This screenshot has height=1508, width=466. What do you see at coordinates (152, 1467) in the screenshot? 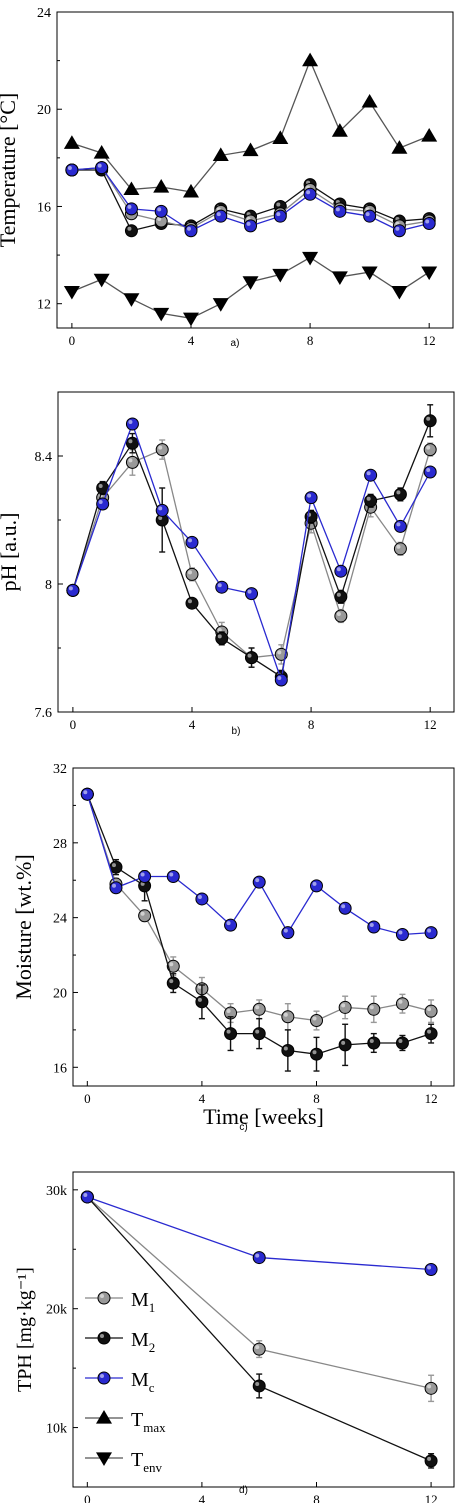
I see `legend-label-sub: env` at bounding box center [152, 1467].